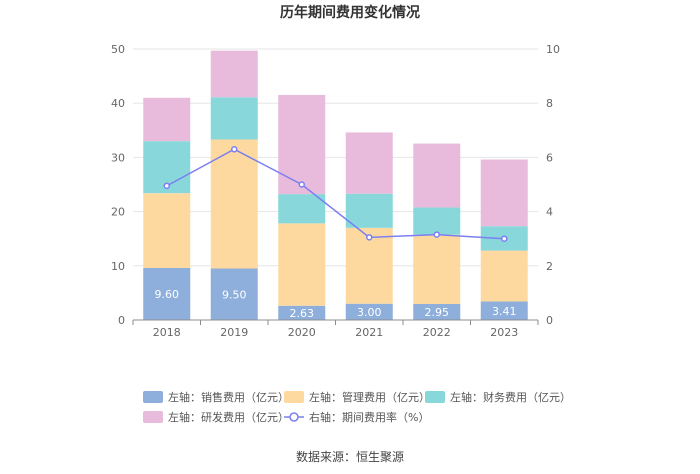 The width and height of the screenshot is (700, 474). What do you see at coordinates (437, 332) in the screenshot?
I see `x-tick-label: 2022` at bounding box center [437, 332].